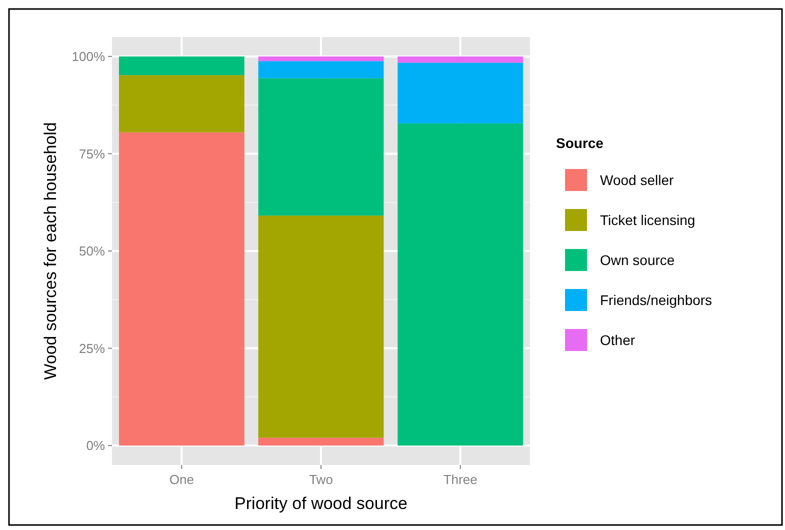 The height and width of the screenshot is (530, 785). I want to click on y-tick-label: 0%, so click(96, 446).